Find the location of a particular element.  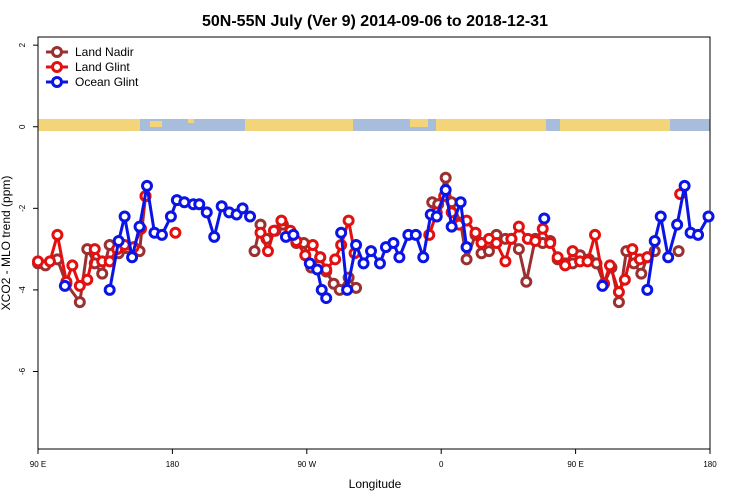

legend-label: Land Nadir is located at coordinates (104, 52).